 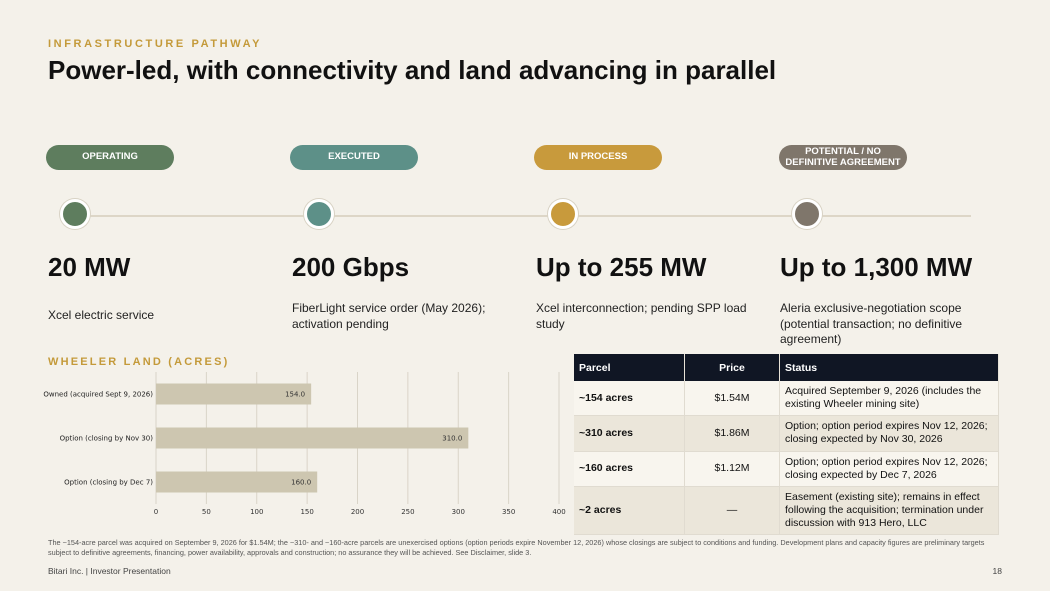 I want to click on status-pill-potential: POTENTIAL / NO DEFINITIVE AGREEMENT, so click(x=843, y=157).